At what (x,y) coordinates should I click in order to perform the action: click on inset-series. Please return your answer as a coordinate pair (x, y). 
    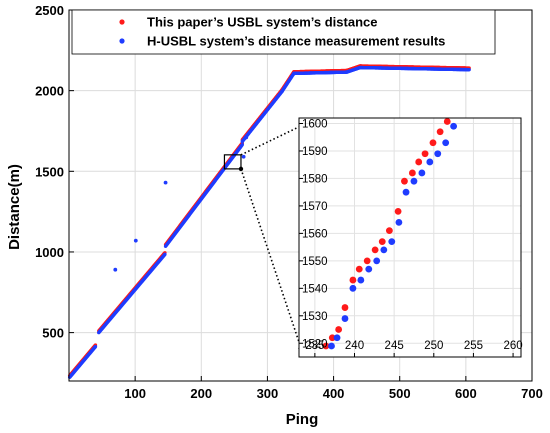
    Looking at the image, I should click on (390, 234).